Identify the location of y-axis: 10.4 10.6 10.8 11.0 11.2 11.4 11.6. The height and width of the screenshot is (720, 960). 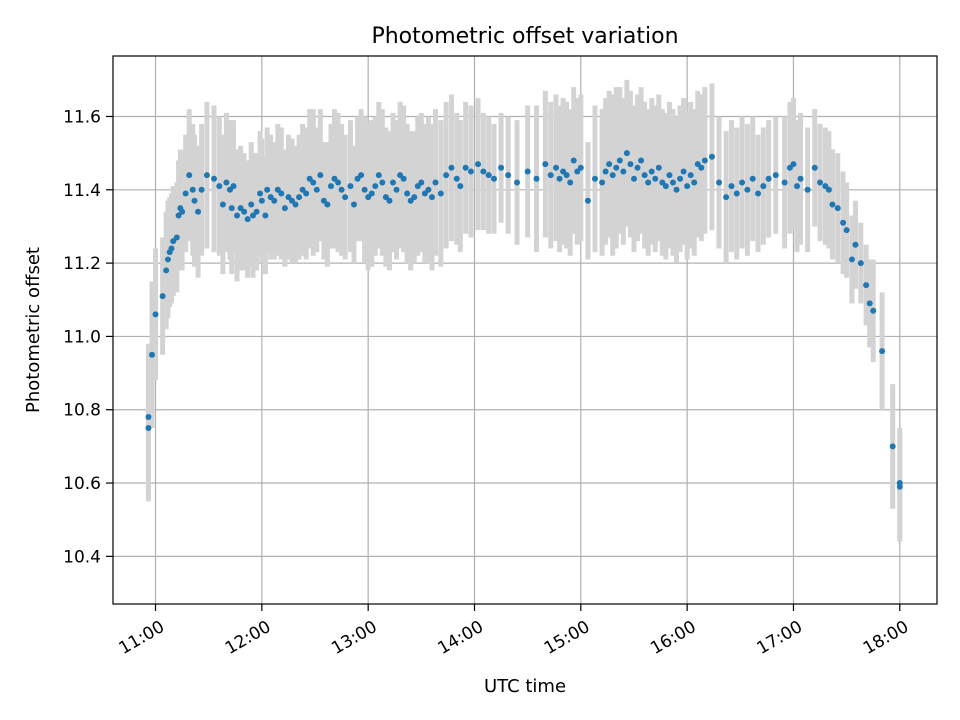
(88, 337).